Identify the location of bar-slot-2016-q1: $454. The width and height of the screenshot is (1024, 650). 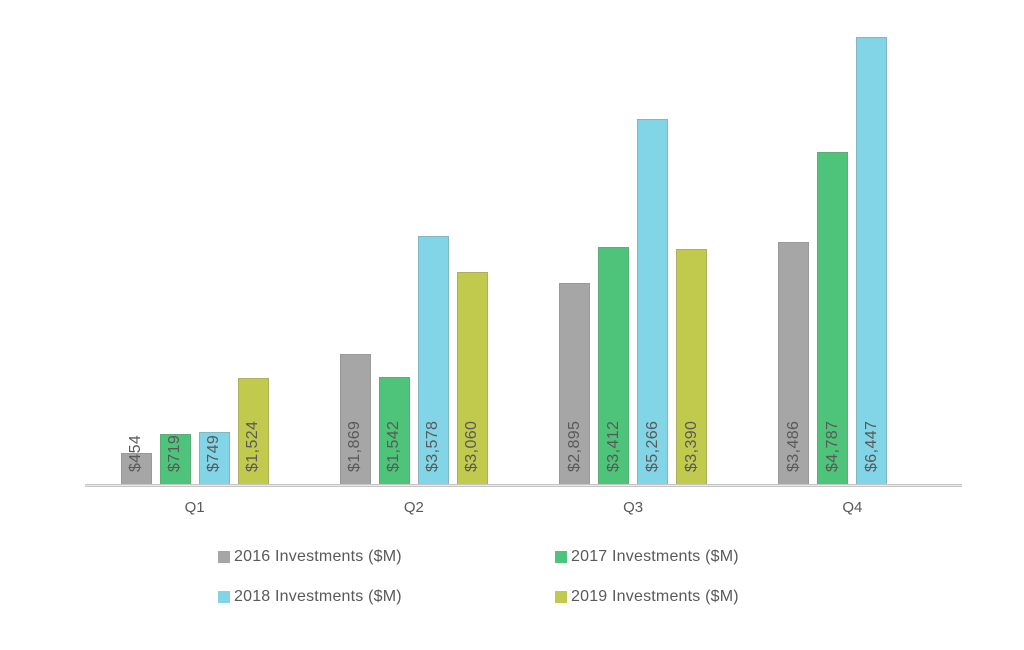
(136, 260).